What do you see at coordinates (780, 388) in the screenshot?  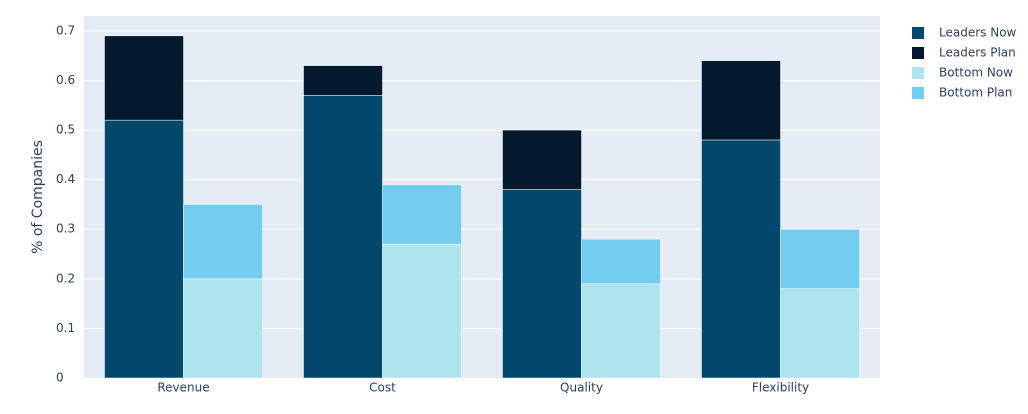 I see `x-tick-label: Flexibility` at bounding box center [780, 388].